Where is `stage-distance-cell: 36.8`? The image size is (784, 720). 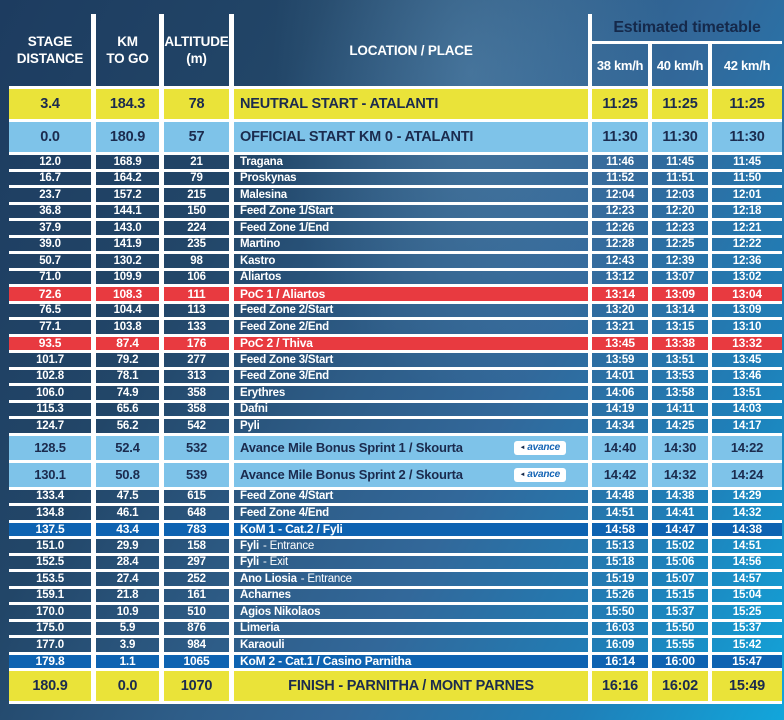
stage-distance-cell: 36.8 is located at coordinates (50, 211).